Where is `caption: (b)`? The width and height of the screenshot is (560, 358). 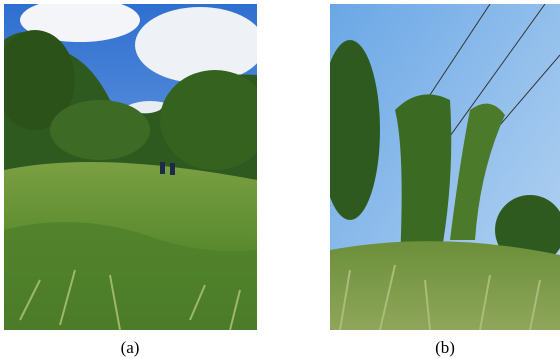
caption: (b) is located at coordinates (445, 347).